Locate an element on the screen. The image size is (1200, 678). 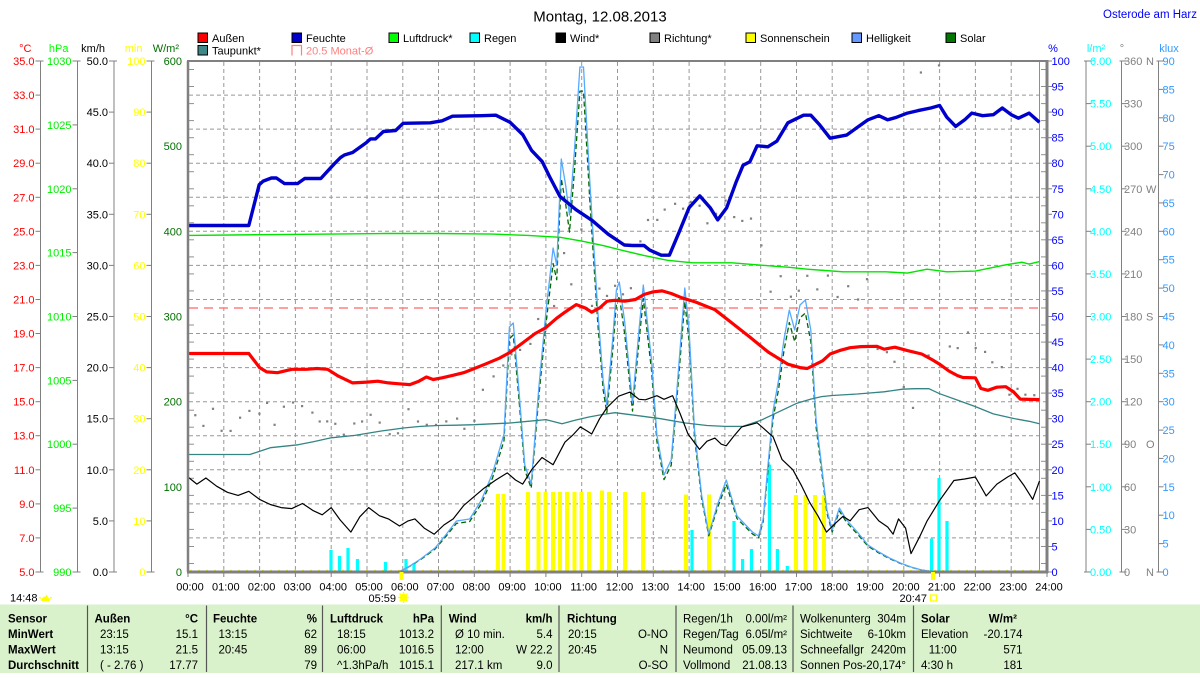
svg-text: 21.08.13 is located at coordinates (764, 666).